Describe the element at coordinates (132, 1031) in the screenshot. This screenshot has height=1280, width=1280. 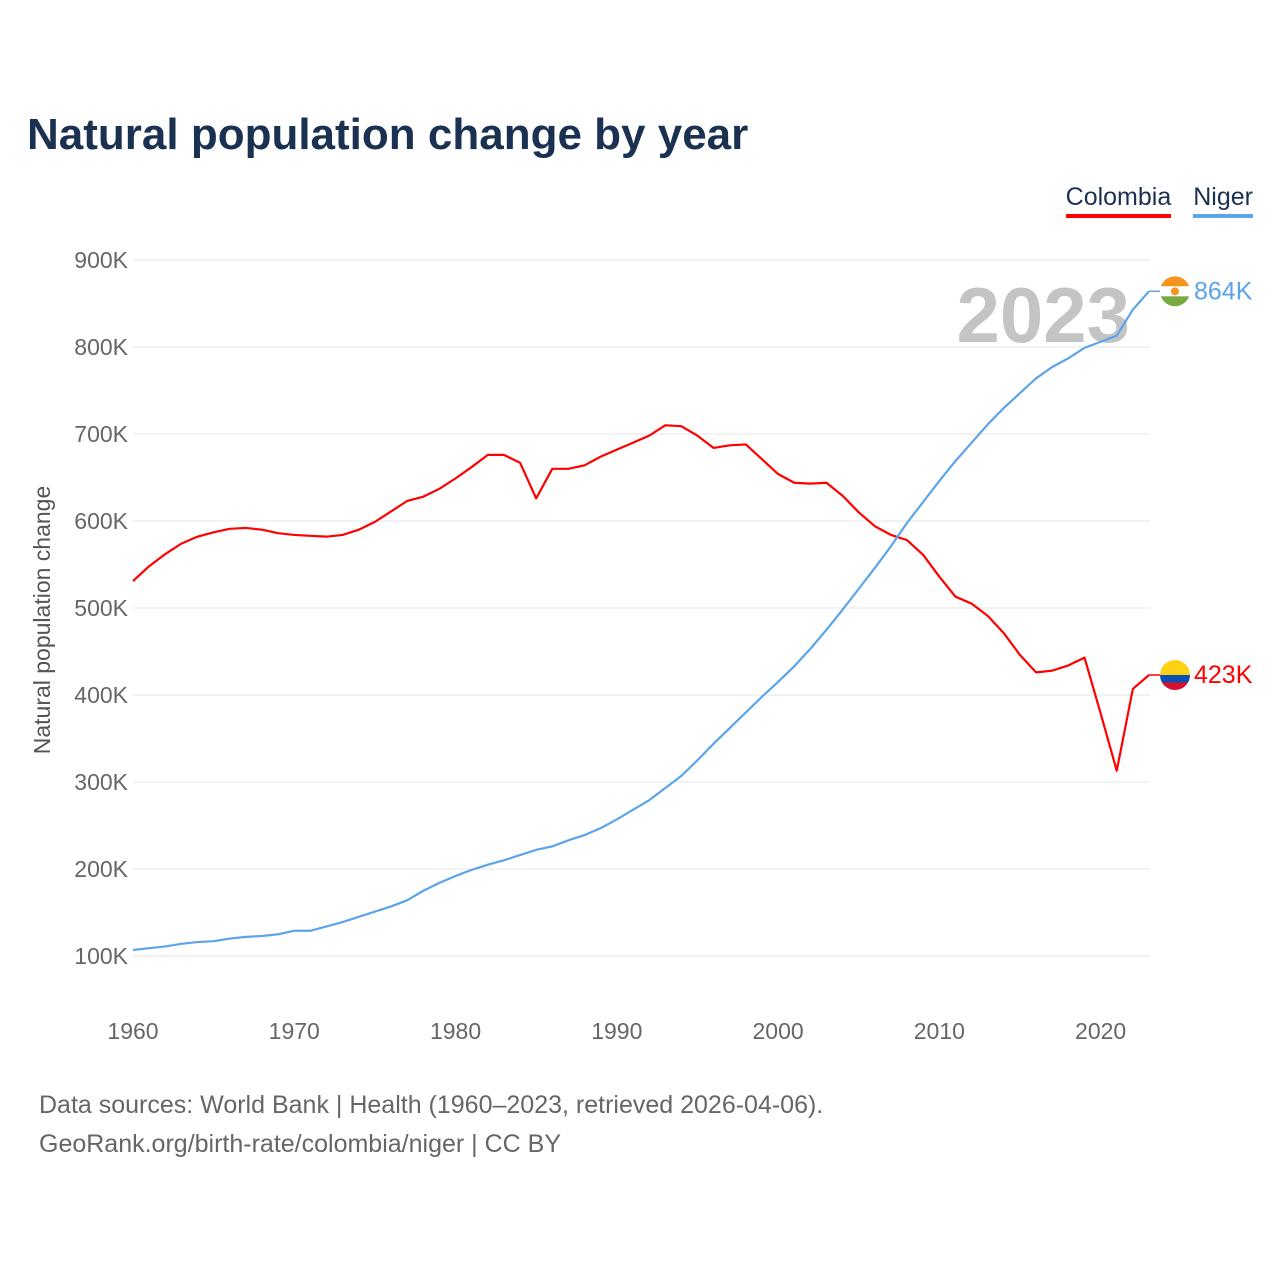
I see `x-tick-label: 1960` at that location.